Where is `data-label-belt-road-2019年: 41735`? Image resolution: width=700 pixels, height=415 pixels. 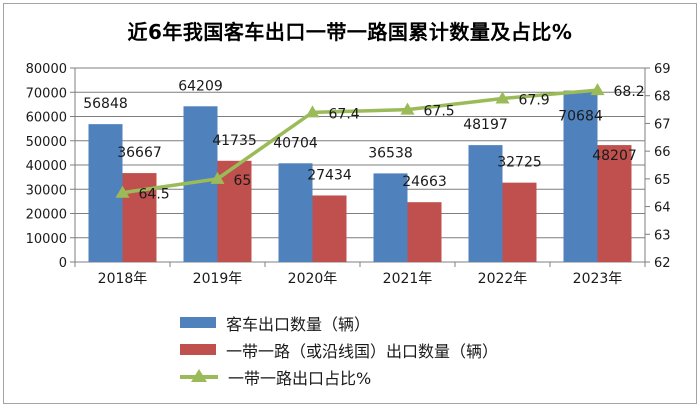 data-label-belt-road-2019年: 41735 is located at coordinates (234, 141).